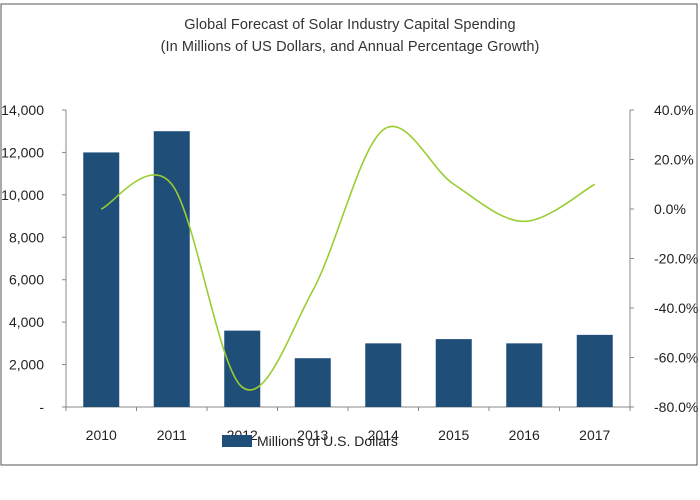  What do you see at coordinates (674, 110) in the screenshot?
I see `y-right-tick-label: 40.0%` at bounding box center [674, 110].